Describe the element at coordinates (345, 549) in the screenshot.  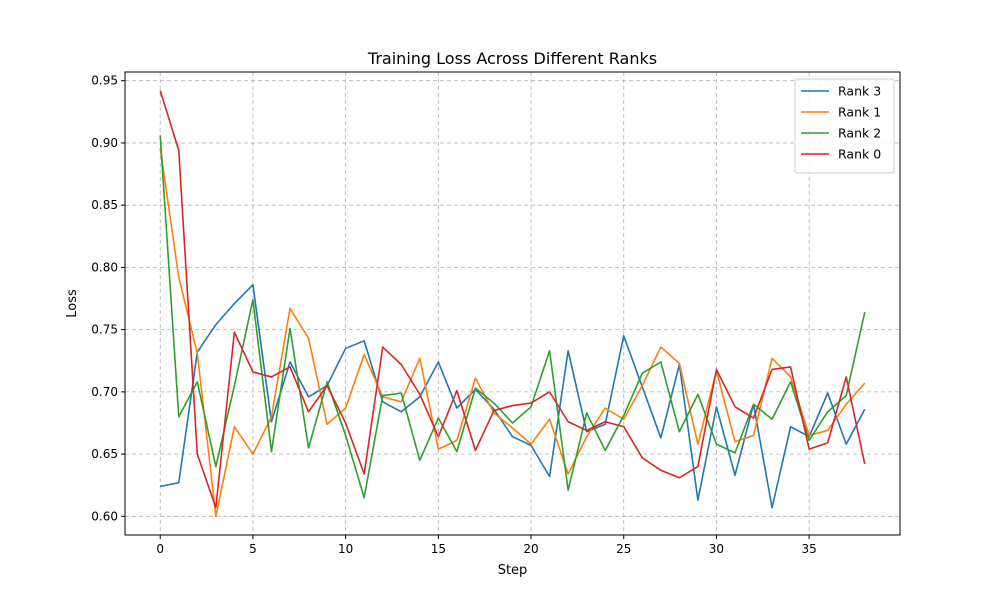
I see `x-tick-label: 10` at that location.